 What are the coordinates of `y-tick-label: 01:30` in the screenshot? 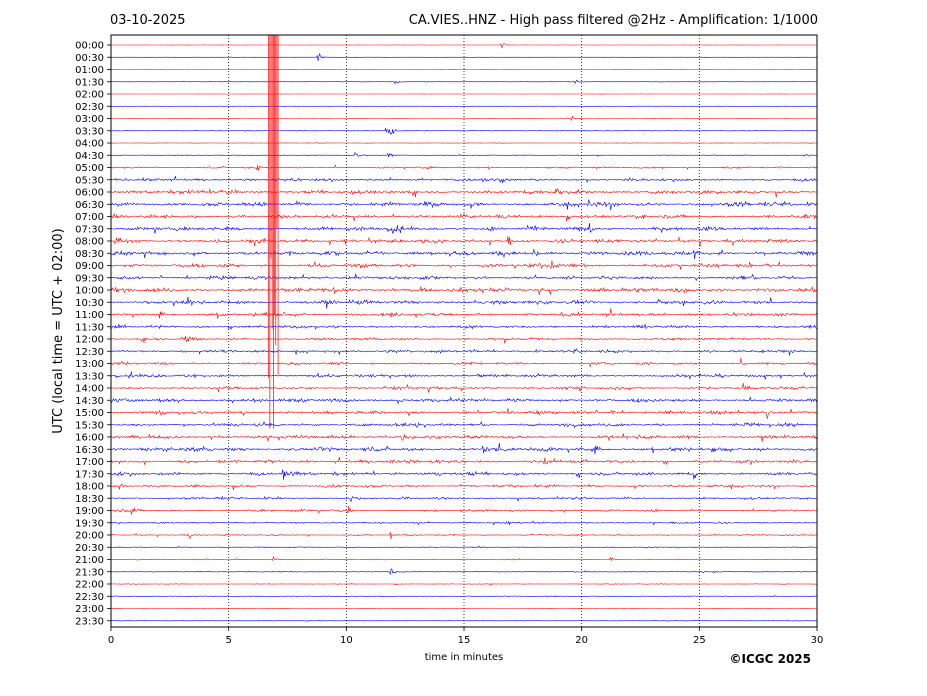 It's located at (89, 82).